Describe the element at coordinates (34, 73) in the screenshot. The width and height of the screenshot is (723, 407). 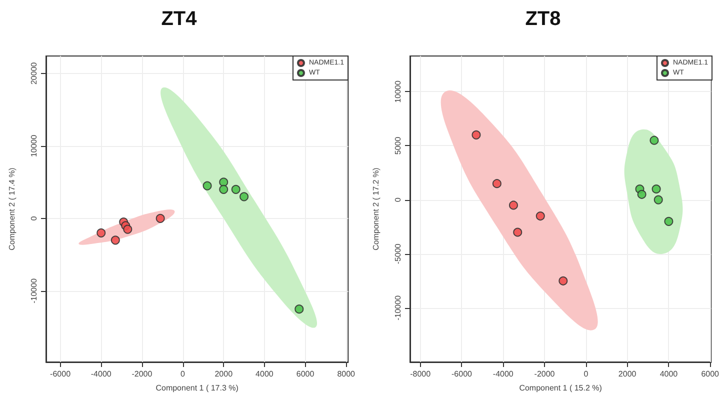
I see `y-tick-label: 20000` at that location.